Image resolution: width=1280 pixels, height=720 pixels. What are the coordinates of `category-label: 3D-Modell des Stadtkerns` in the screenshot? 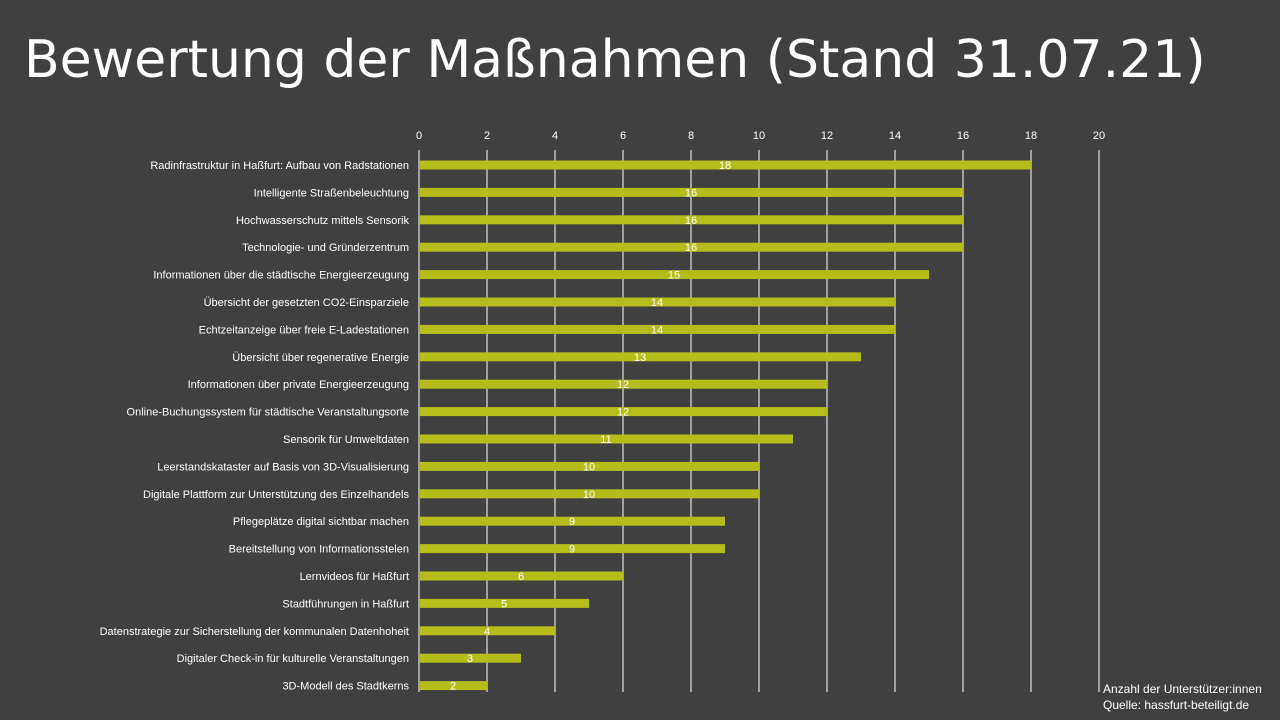 It's located at (345, 687).